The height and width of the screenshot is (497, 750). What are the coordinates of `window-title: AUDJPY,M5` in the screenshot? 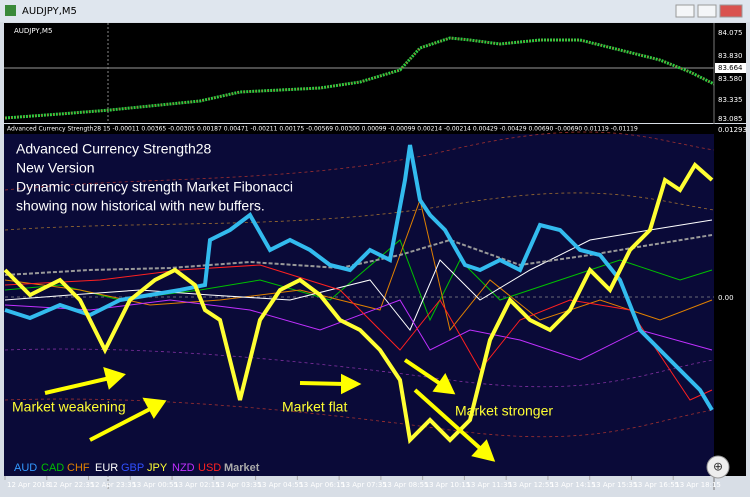 It's located at (49, 11).